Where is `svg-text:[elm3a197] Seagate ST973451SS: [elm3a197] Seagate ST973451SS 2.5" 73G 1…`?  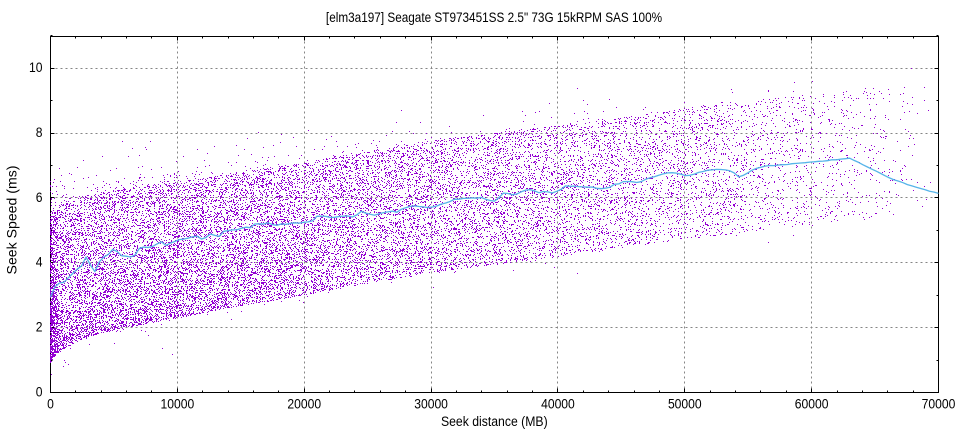 svg-text:[elm3a197] Seagate ST973451SS: [elm3a197] Seagate ST973451SS 2.5" 73G 1… is located at coordinates (494, 17).